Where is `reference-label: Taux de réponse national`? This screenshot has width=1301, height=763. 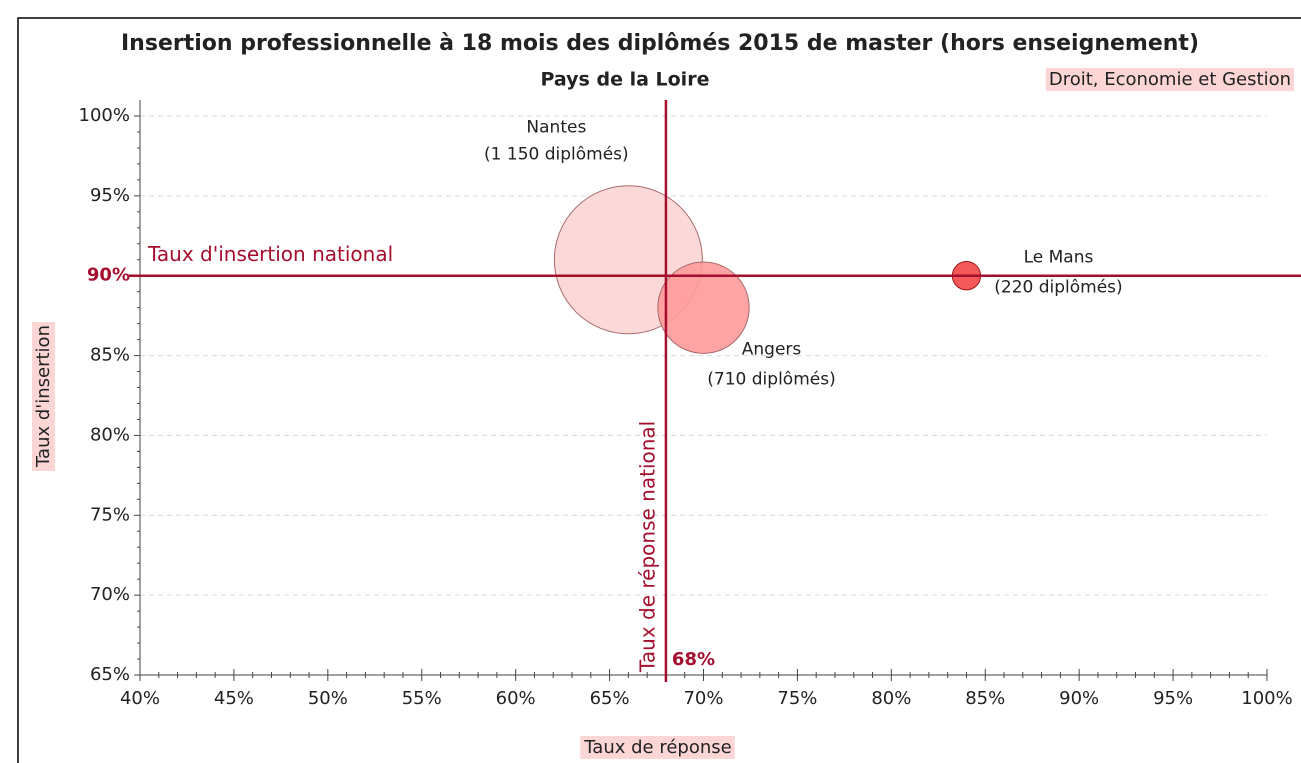 reference-label: Taux de réponse national is located at coordinates (647, 547).